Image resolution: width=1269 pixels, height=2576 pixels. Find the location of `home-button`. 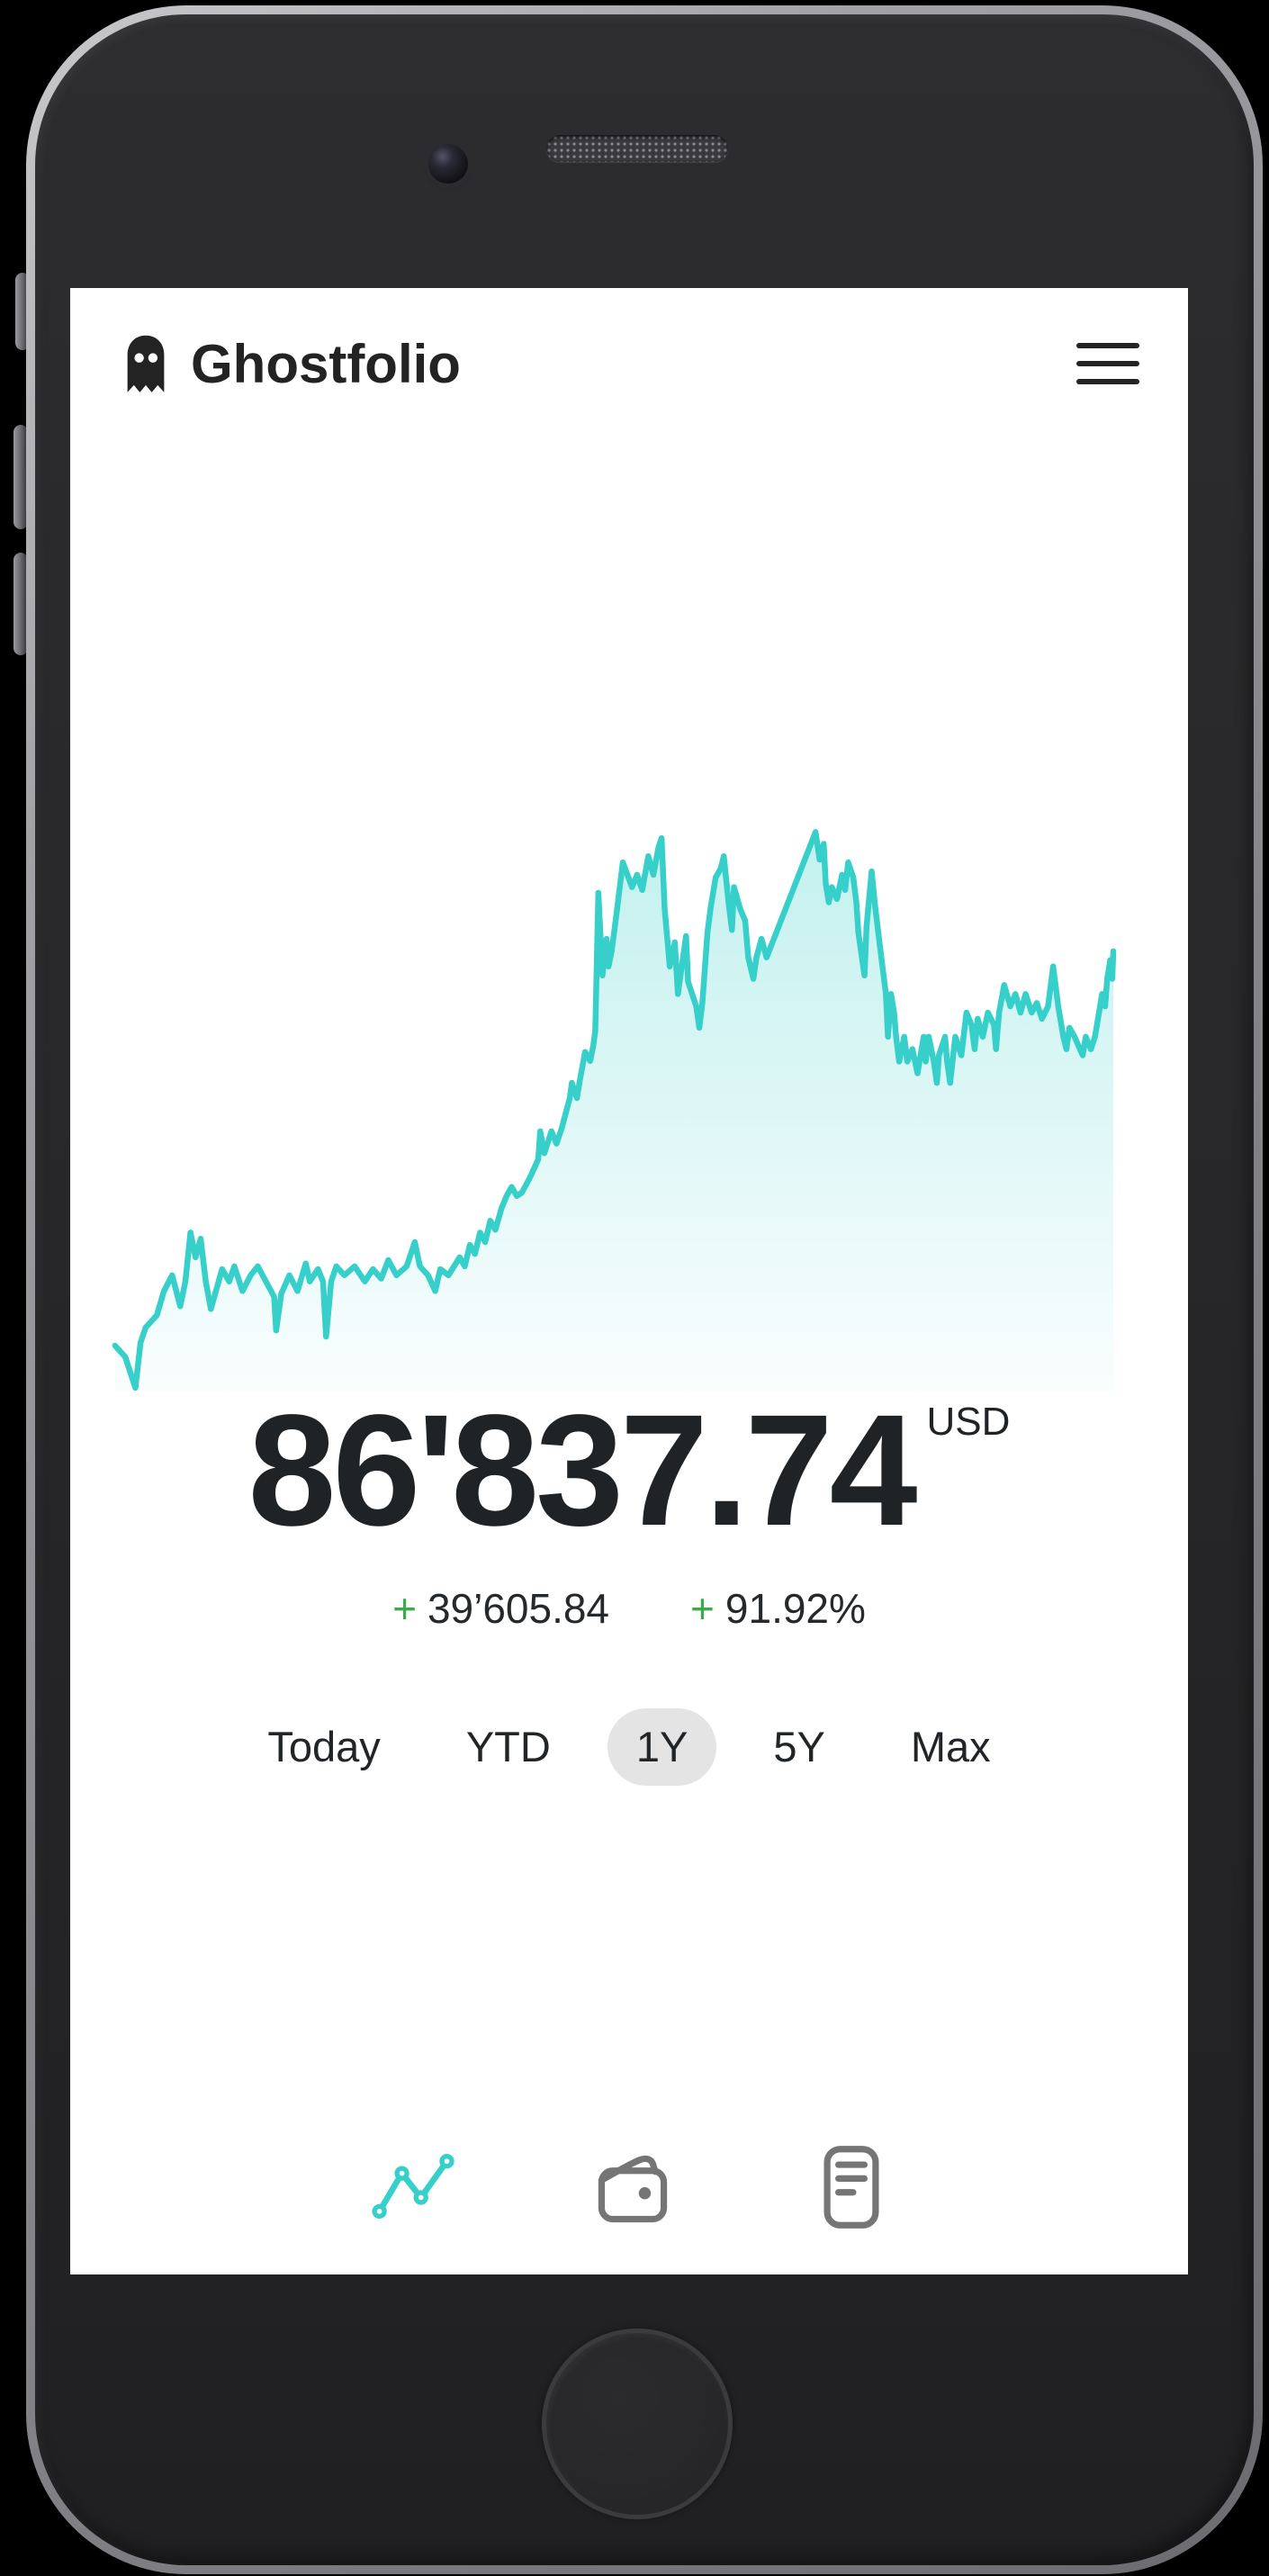

home-button is located at coordinates (637, 2423).